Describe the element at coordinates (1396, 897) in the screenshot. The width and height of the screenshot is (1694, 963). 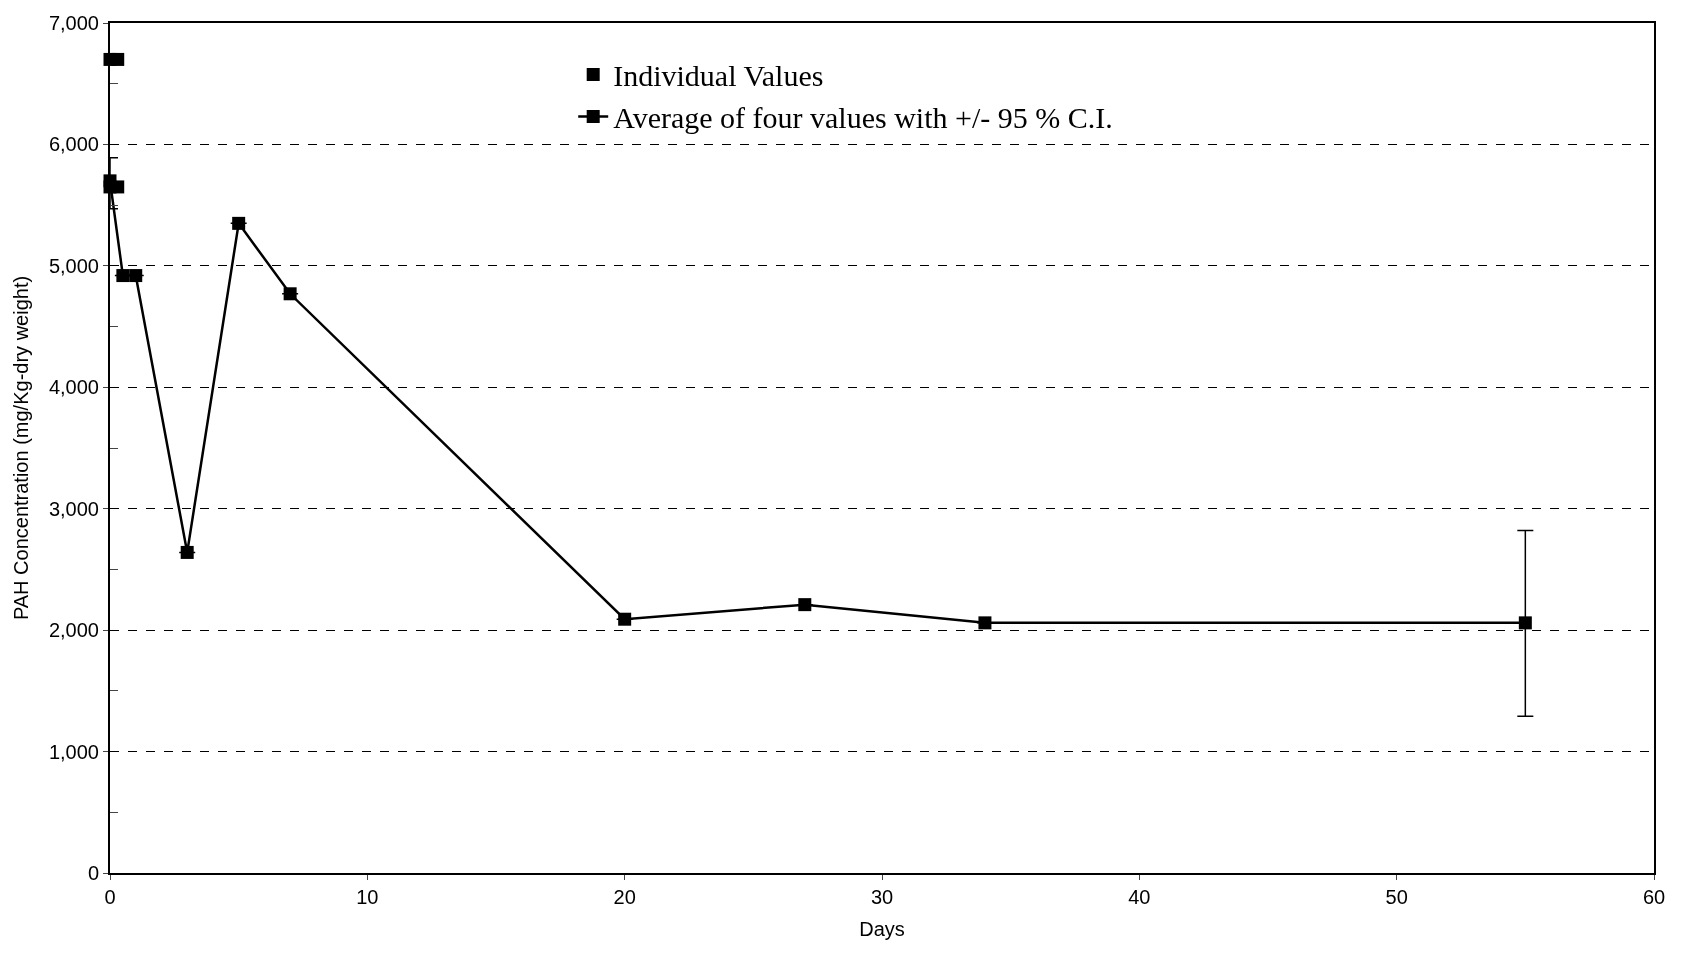
I see `x-tick-label: 50` at that location.